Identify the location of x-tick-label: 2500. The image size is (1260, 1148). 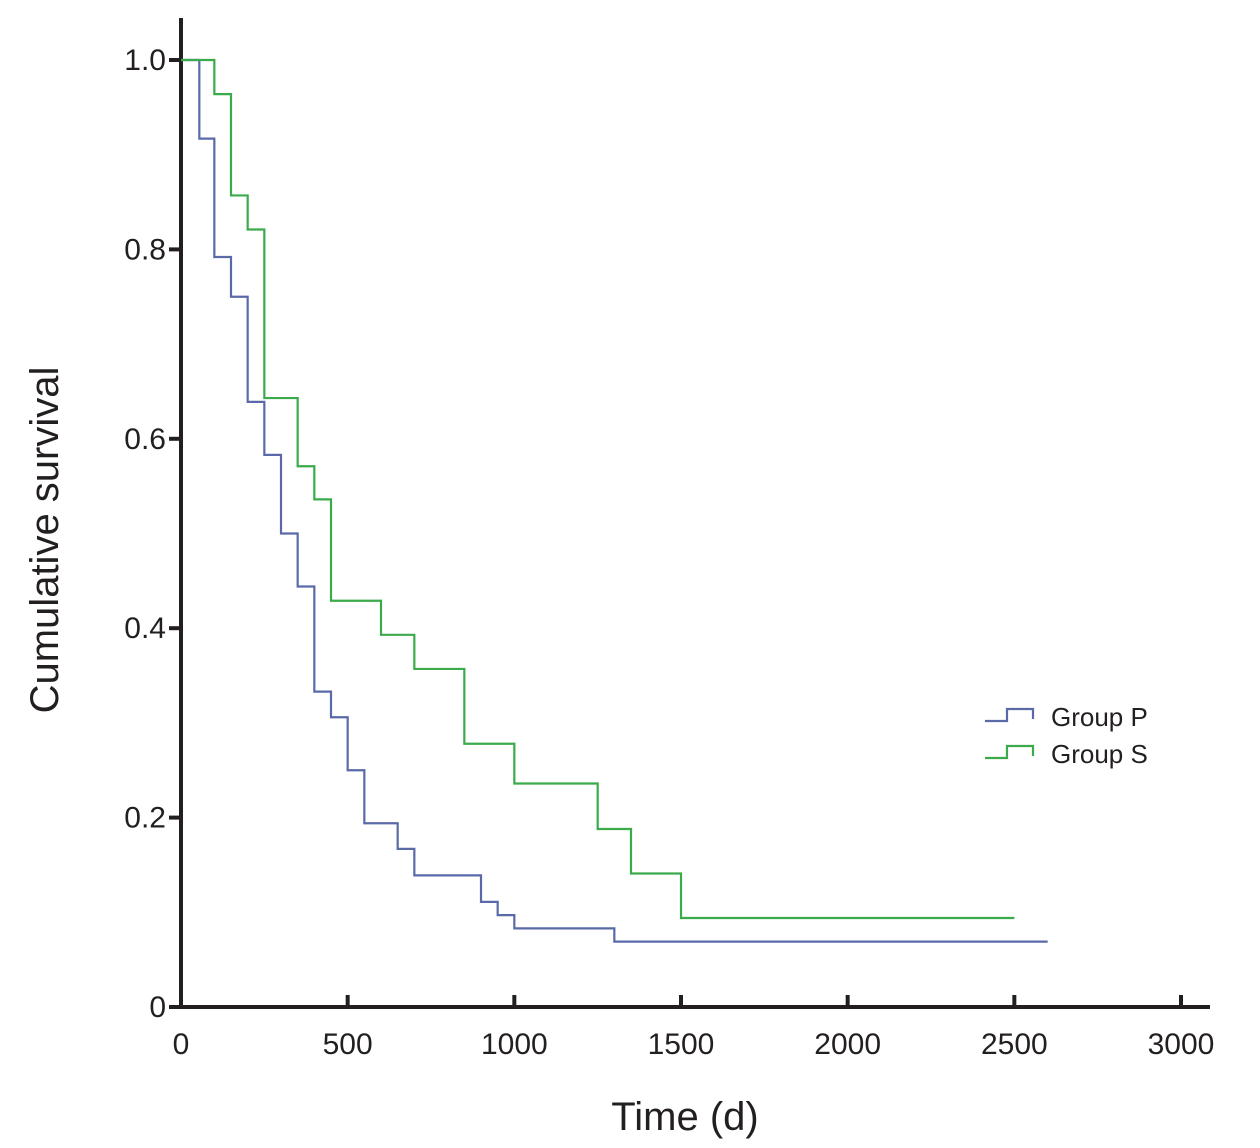
(1014, 1044).